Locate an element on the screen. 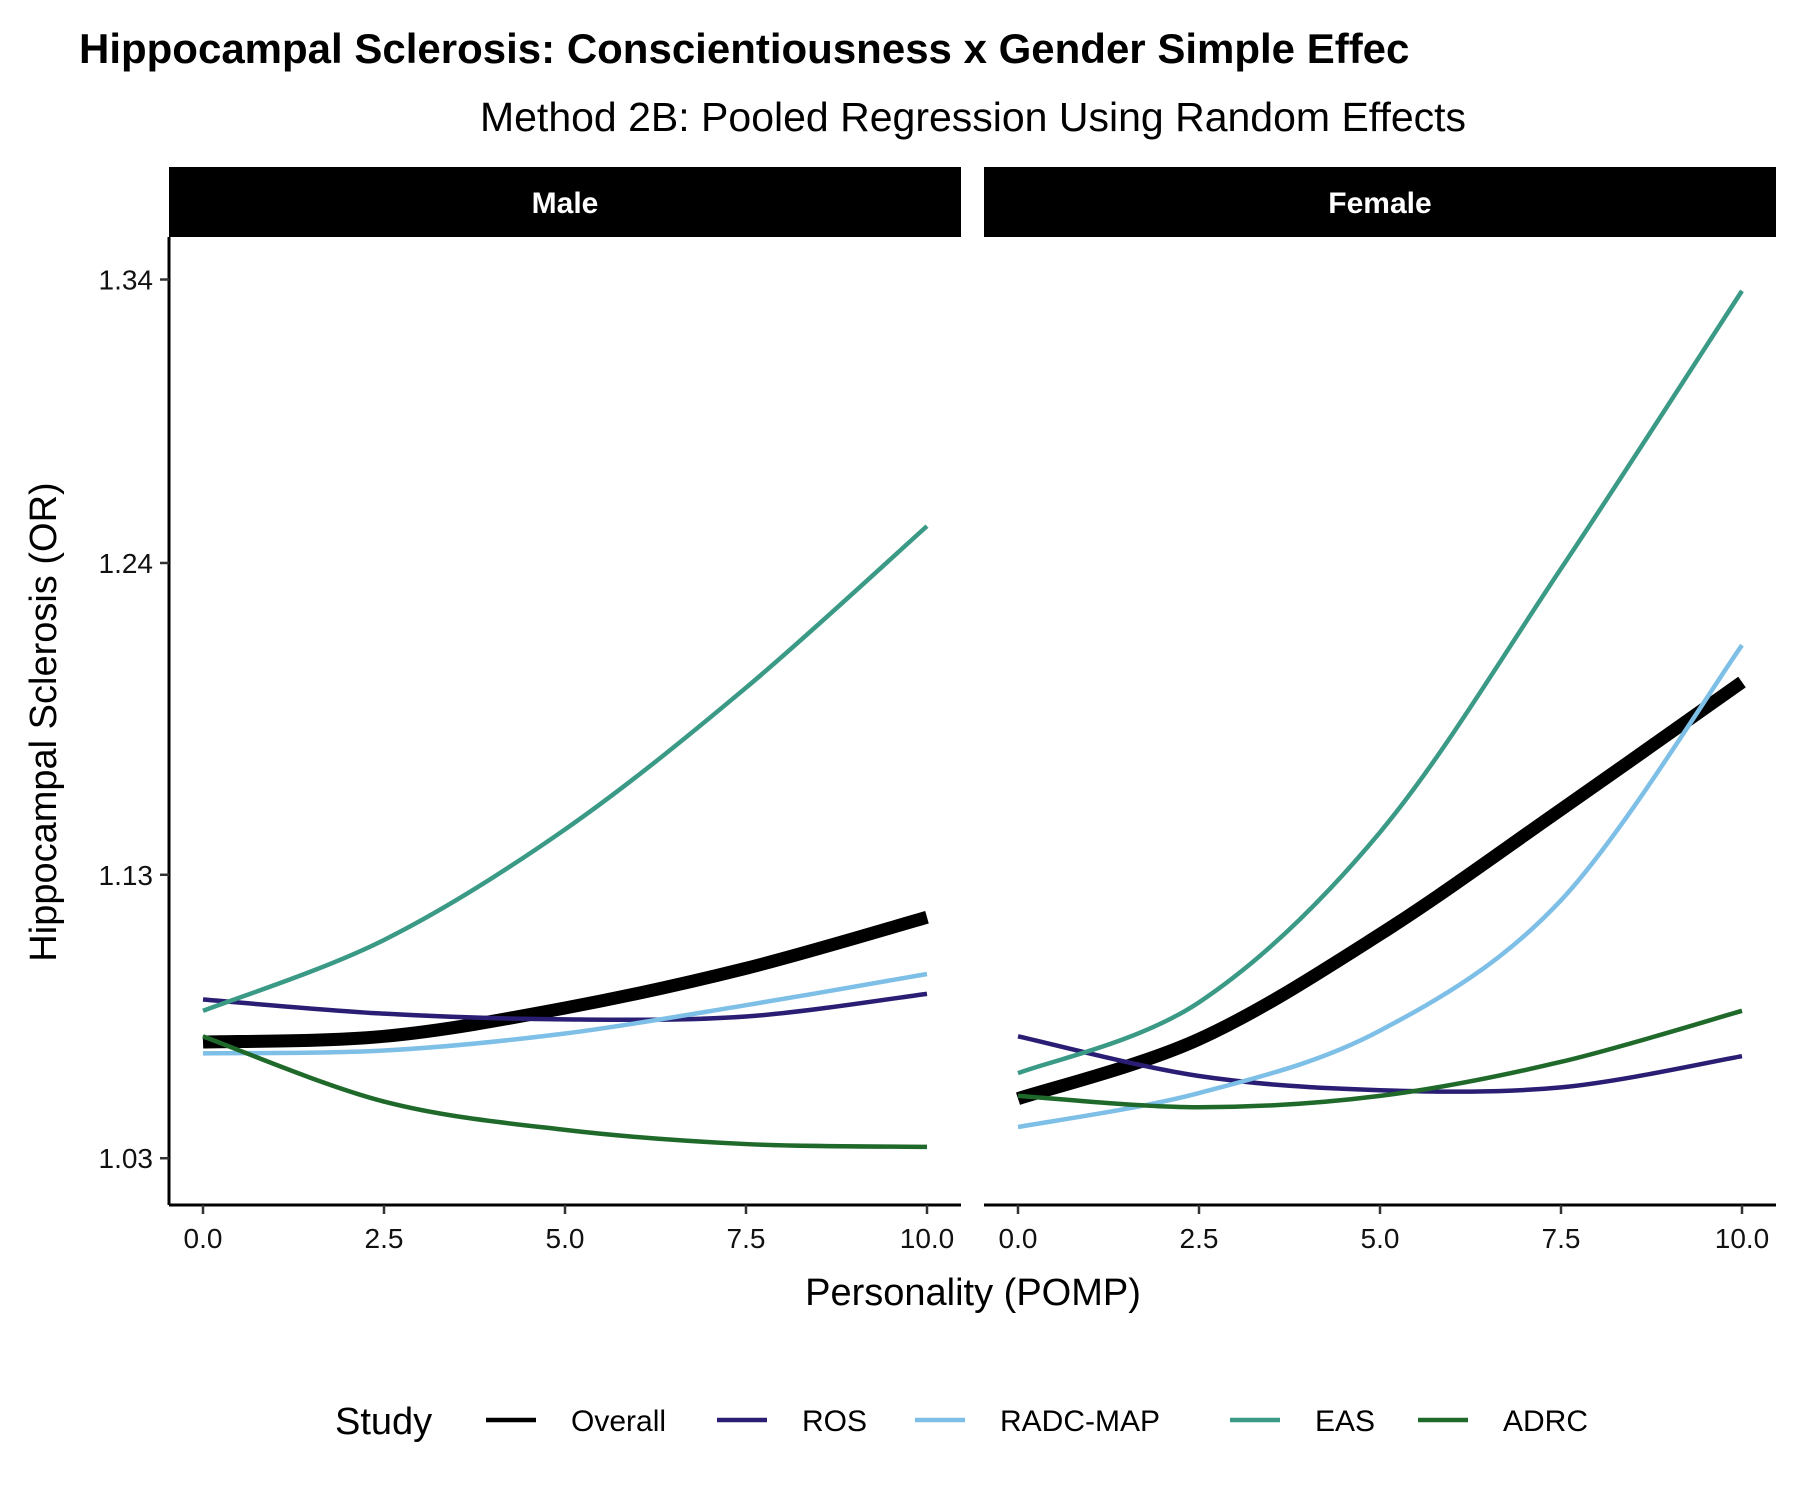 This screenshot has width=1800, height=1500. strip-female is located at coordinates (1380, 202).